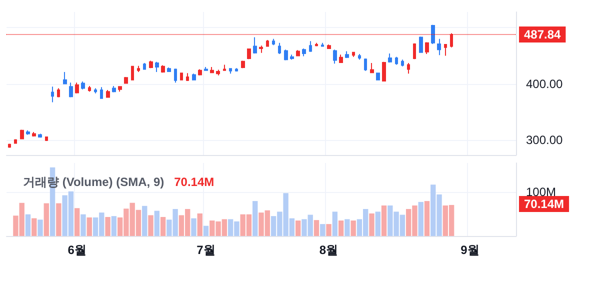  Describe the element at coordinates (545, 83) in the screenshot. I see `y-tick-label: 400.00` at that location.